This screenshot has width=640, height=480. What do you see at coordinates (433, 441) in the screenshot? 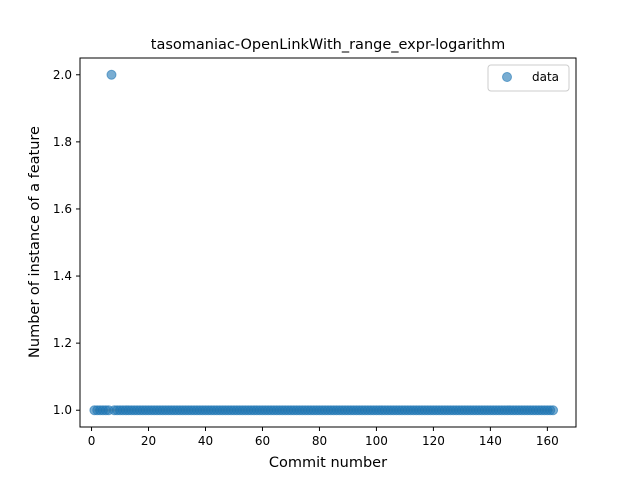
I see `x-tick-label: 120` at bounding box center [433, 441].